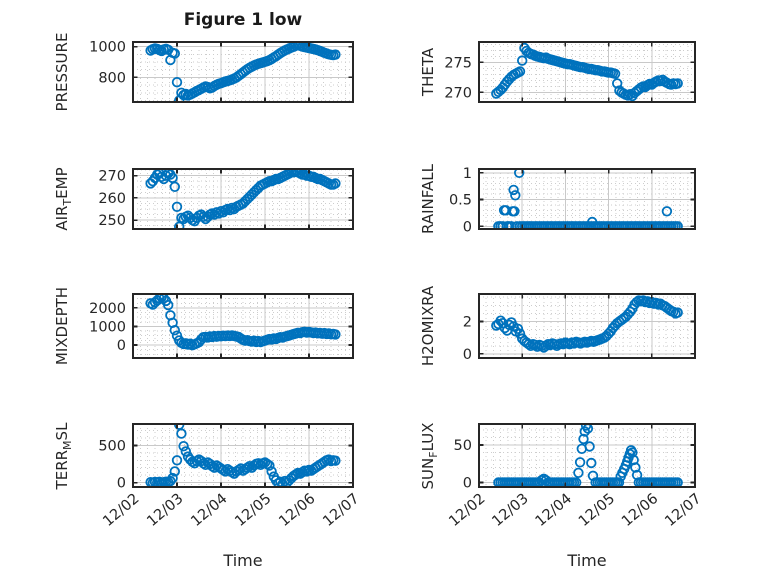 The image size is (778, 583). I want to click on y-axis-label-AIR_TEMP: AIRTEMP, so click(63, 198).